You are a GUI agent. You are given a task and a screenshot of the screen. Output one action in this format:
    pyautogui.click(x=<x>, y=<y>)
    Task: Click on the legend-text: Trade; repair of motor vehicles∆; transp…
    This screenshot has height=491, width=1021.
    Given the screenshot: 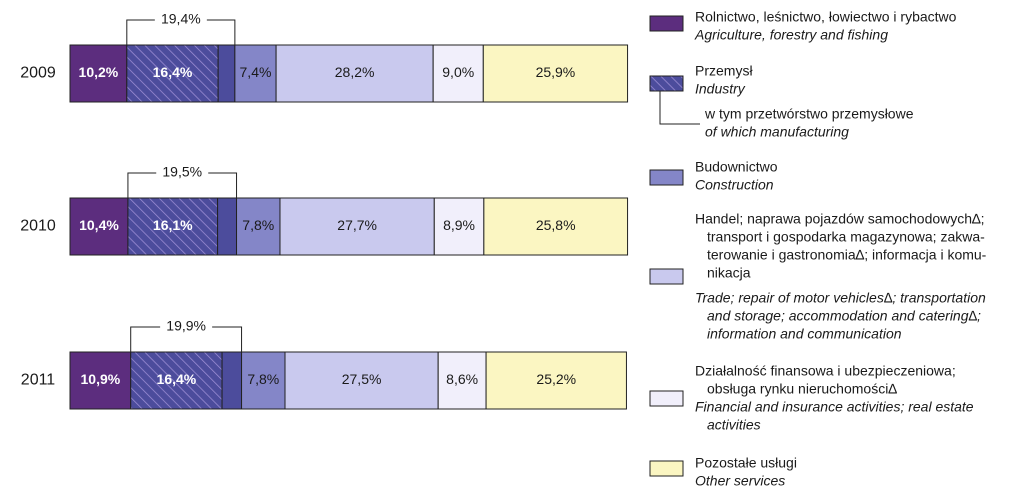 What is the action you would take?
    pyautogui.click(x=840, y=298)
    